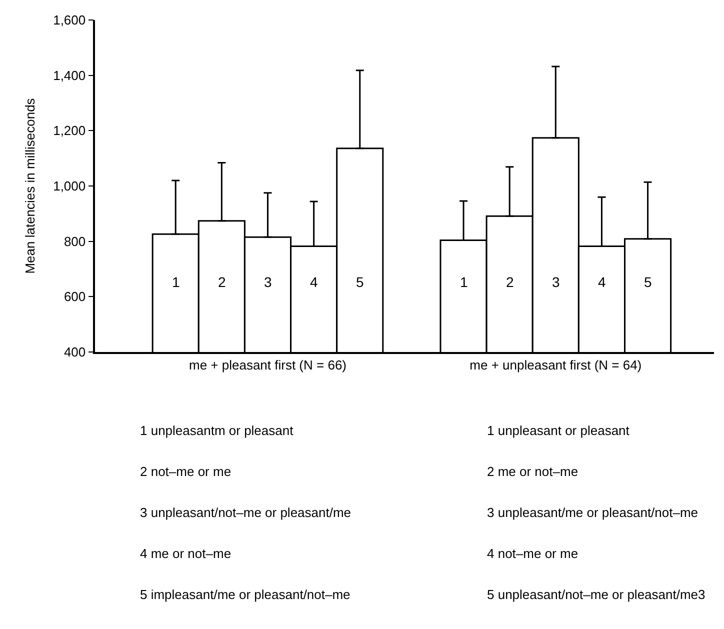 The height and width of the screenshot is (629, 724). I want to click on text: 5, so click(360, 282).